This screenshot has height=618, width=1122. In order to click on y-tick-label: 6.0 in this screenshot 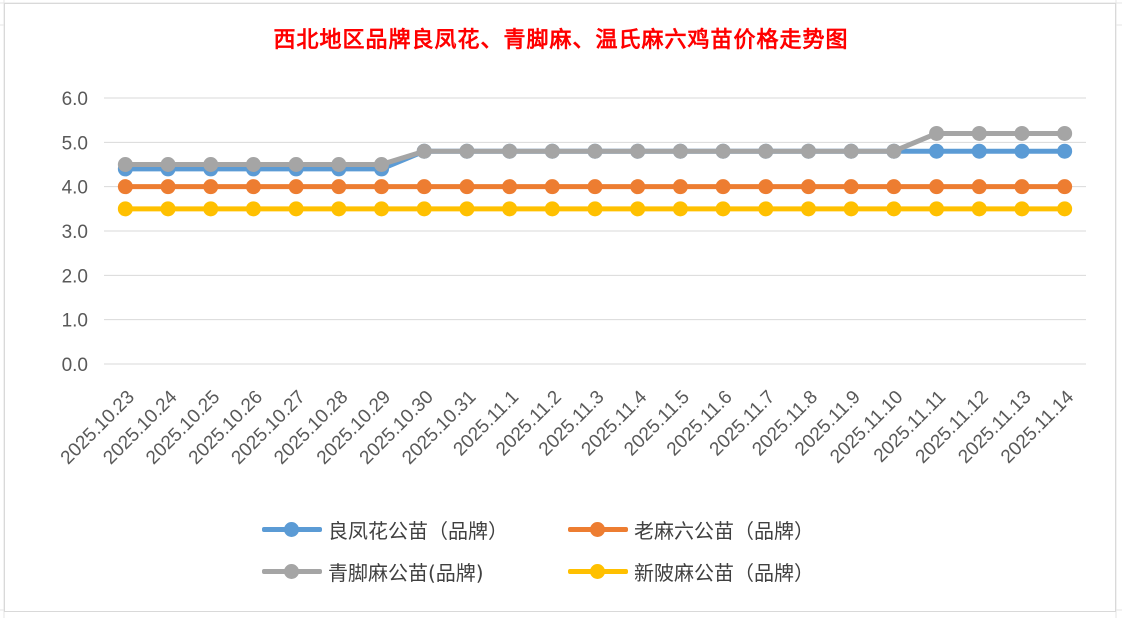, I will do `click(75, 99)`.